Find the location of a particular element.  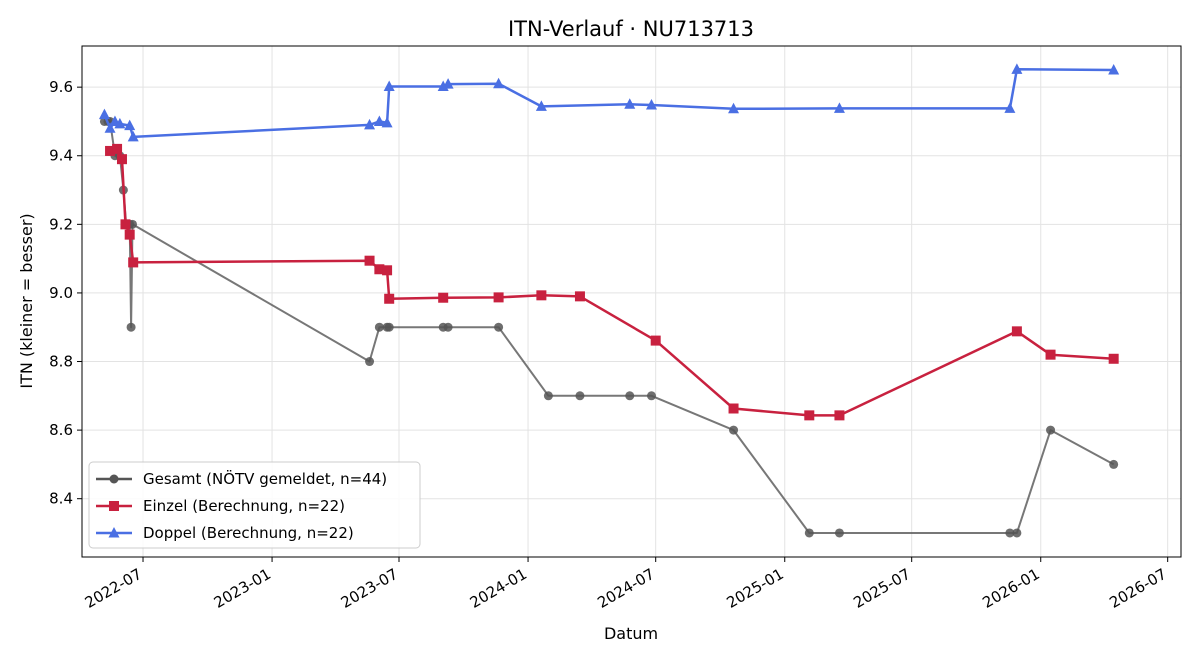

x-axis-label: Datum is located at coordinates (631, 633).